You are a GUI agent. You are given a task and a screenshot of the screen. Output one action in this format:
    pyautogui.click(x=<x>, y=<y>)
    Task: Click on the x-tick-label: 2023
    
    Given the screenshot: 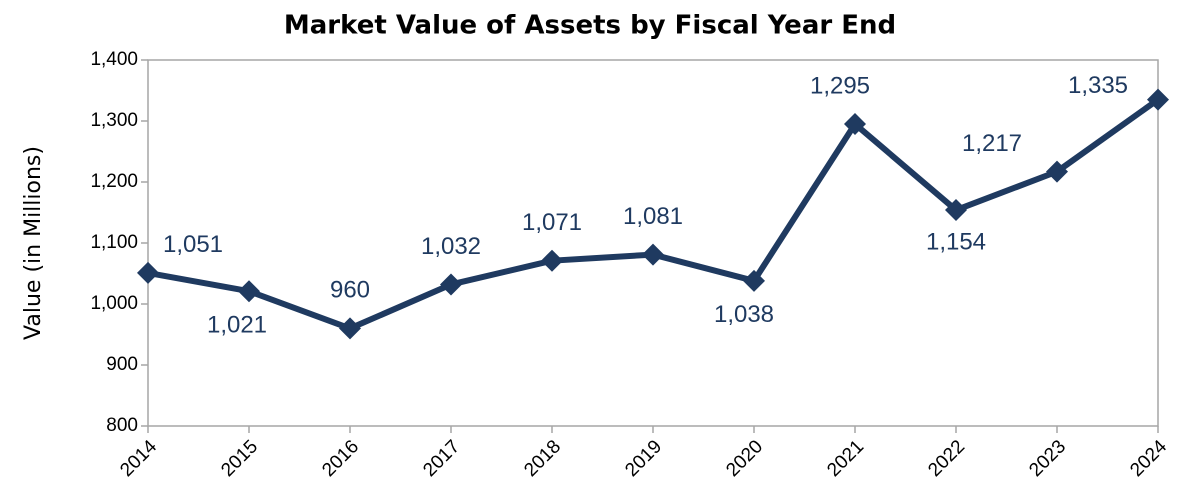 What is the action you would take?
    pyautogui.click(x=1047, y=458)
    